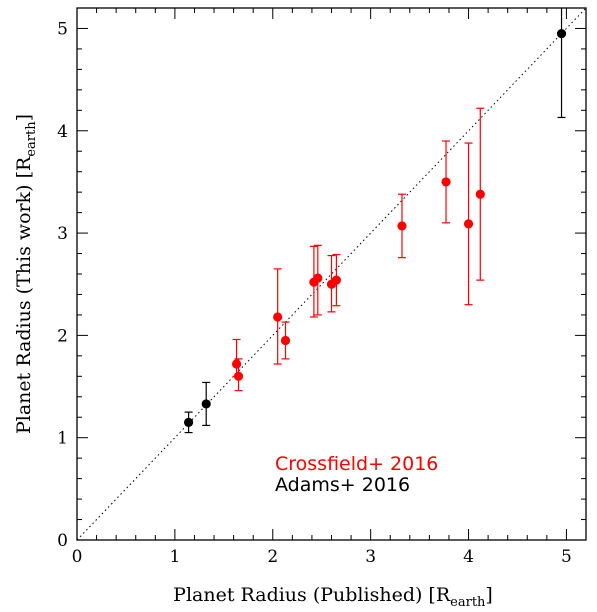 This screenshot has width=597, height=612. I want to click on y-tick-label: 4, so click(62, 132).